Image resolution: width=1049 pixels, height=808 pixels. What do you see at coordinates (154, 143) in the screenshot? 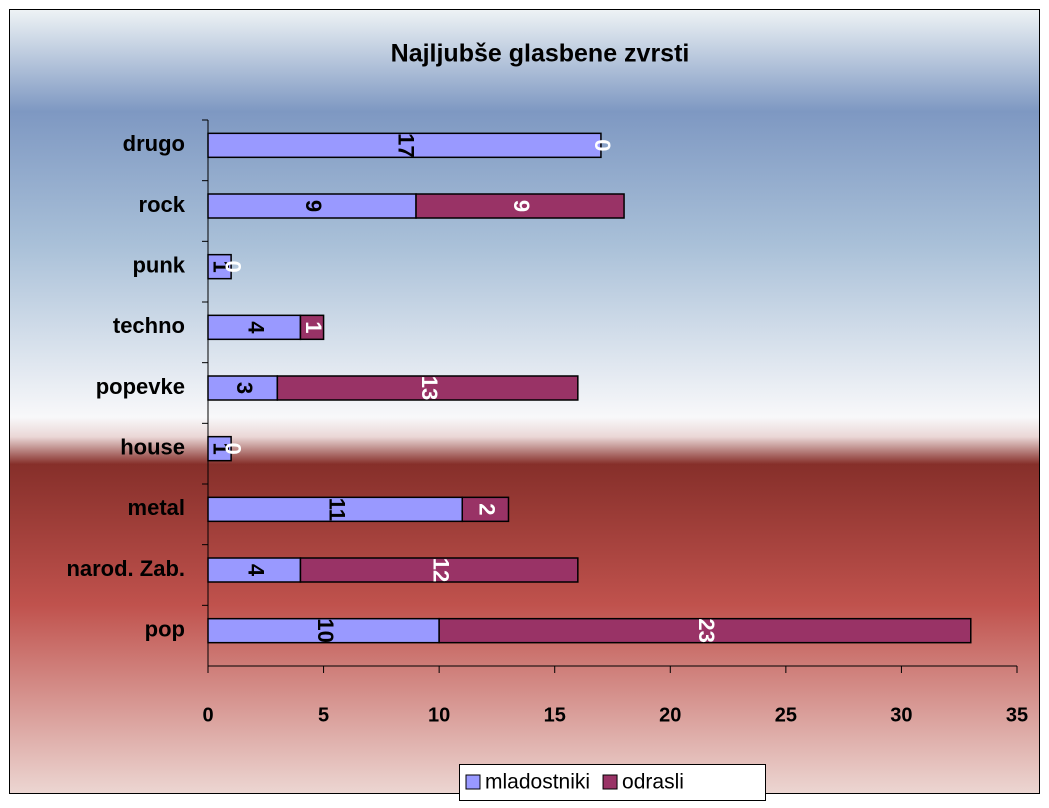
I see `y-tick-label: drugo` at bounding box center [154, 143].